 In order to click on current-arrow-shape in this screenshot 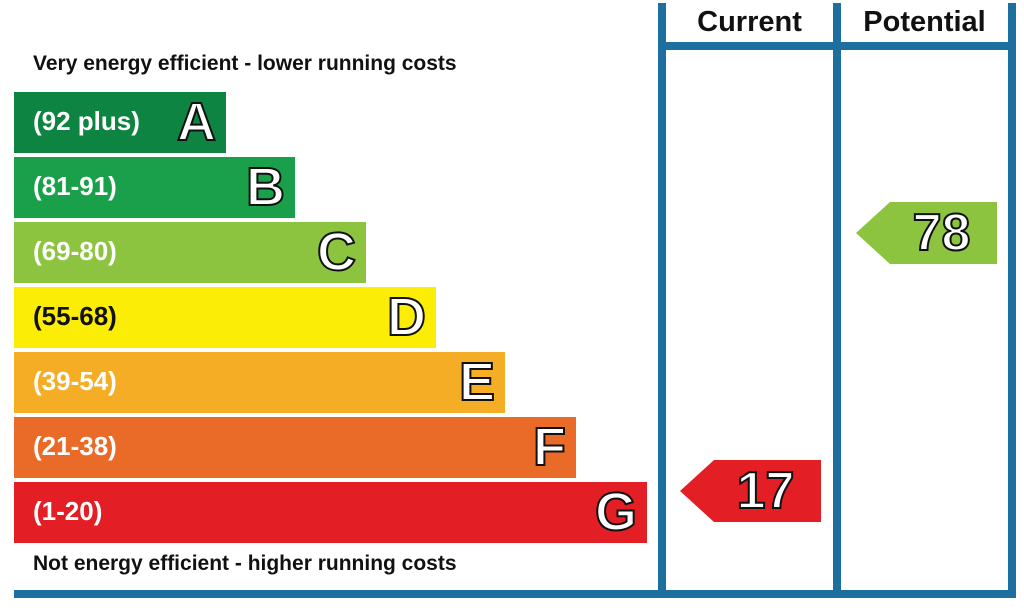, I will do `click(750, 491)`.